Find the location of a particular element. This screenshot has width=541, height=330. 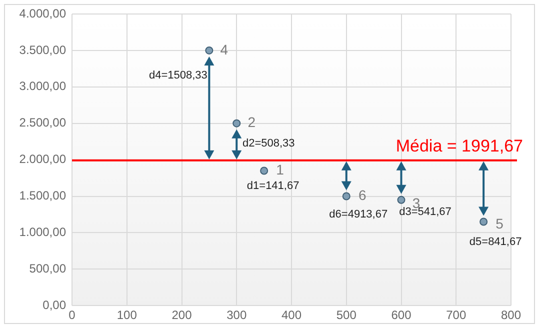

annotation: 4 is located at coordinates (224, 49).